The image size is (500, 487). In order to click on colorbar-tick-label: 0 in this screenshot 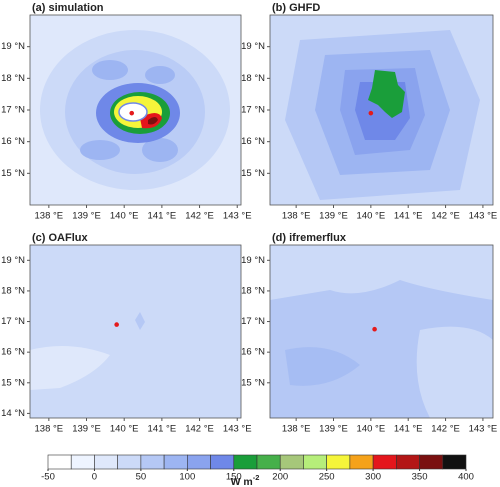, I will do `click(94, 477)`.